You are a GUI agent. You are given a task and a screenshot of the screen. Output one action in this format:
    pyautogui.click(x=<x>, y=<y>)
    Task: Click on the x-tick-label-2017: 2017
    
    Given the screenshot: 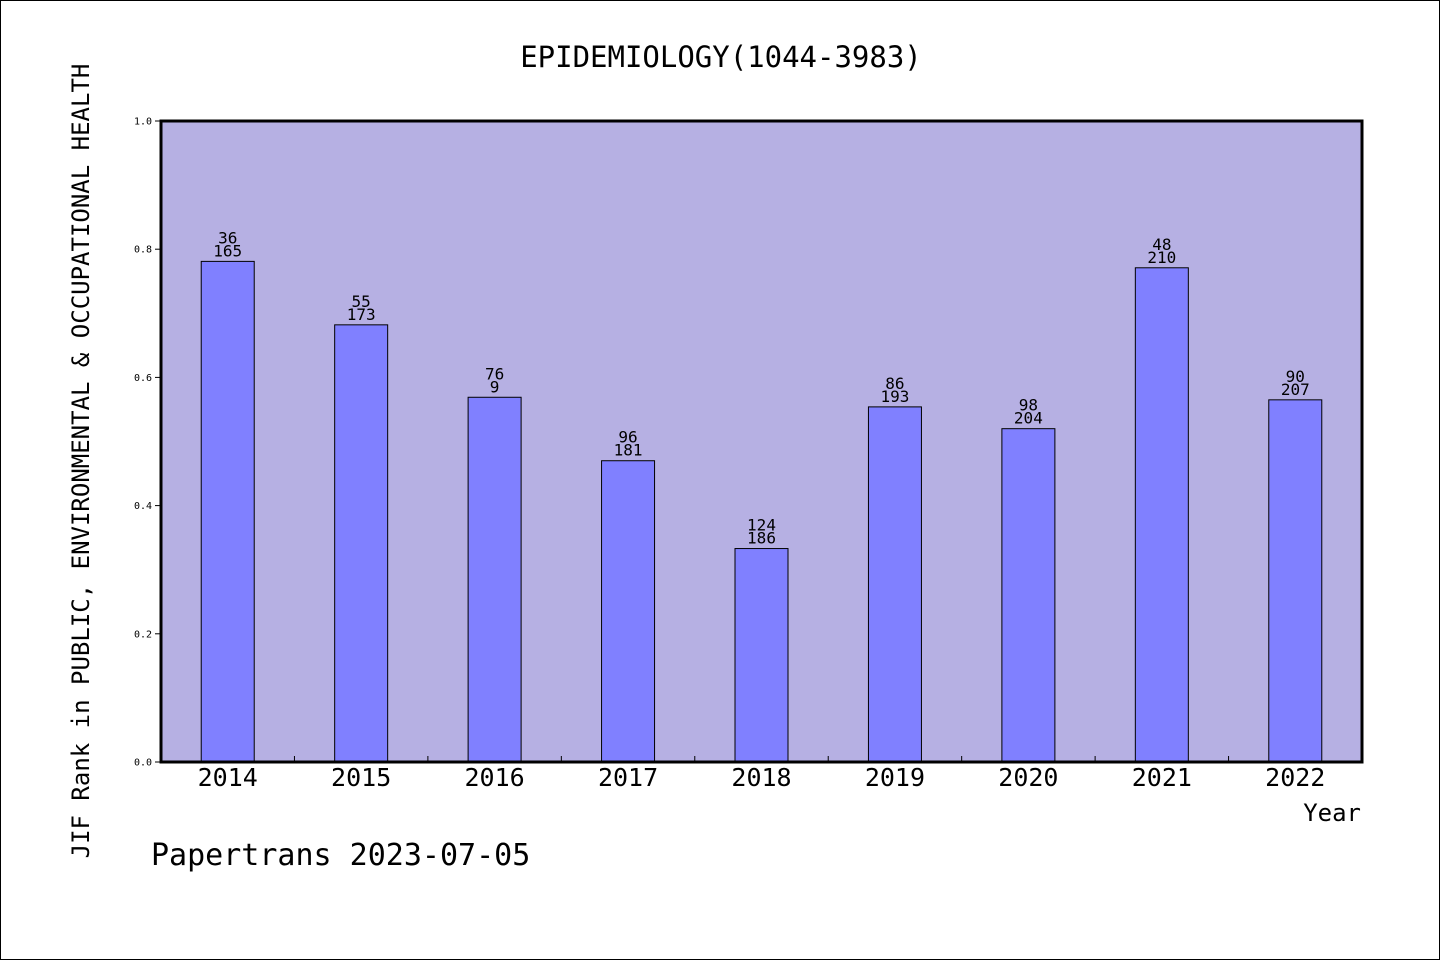 What is the action you would take?
    pyautogui.click(x=628, y=777)
    